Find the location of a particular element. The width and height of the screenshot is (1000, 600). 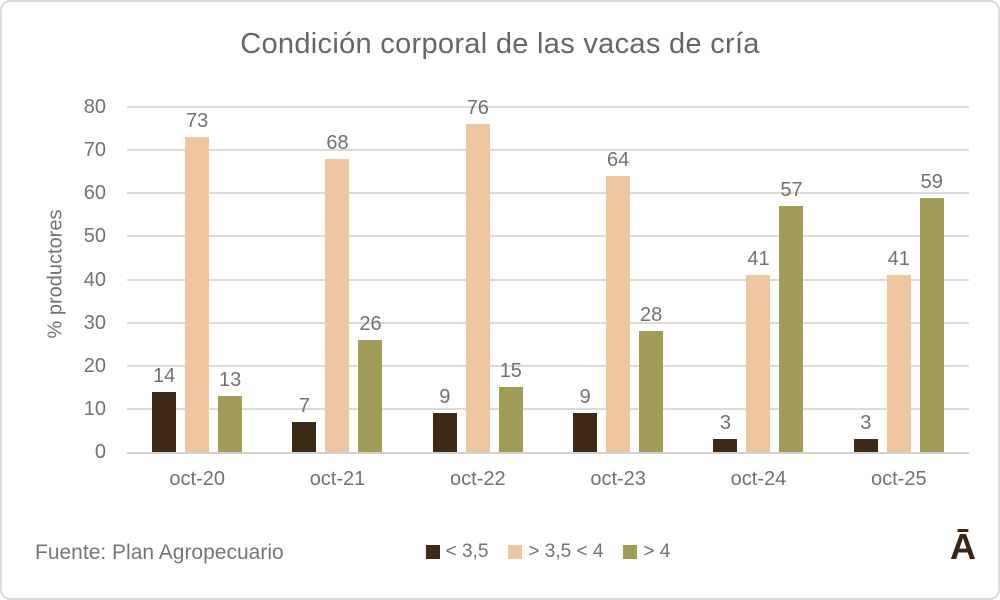

x-tick-label: oct-25 is located at coordinates (899, 479).